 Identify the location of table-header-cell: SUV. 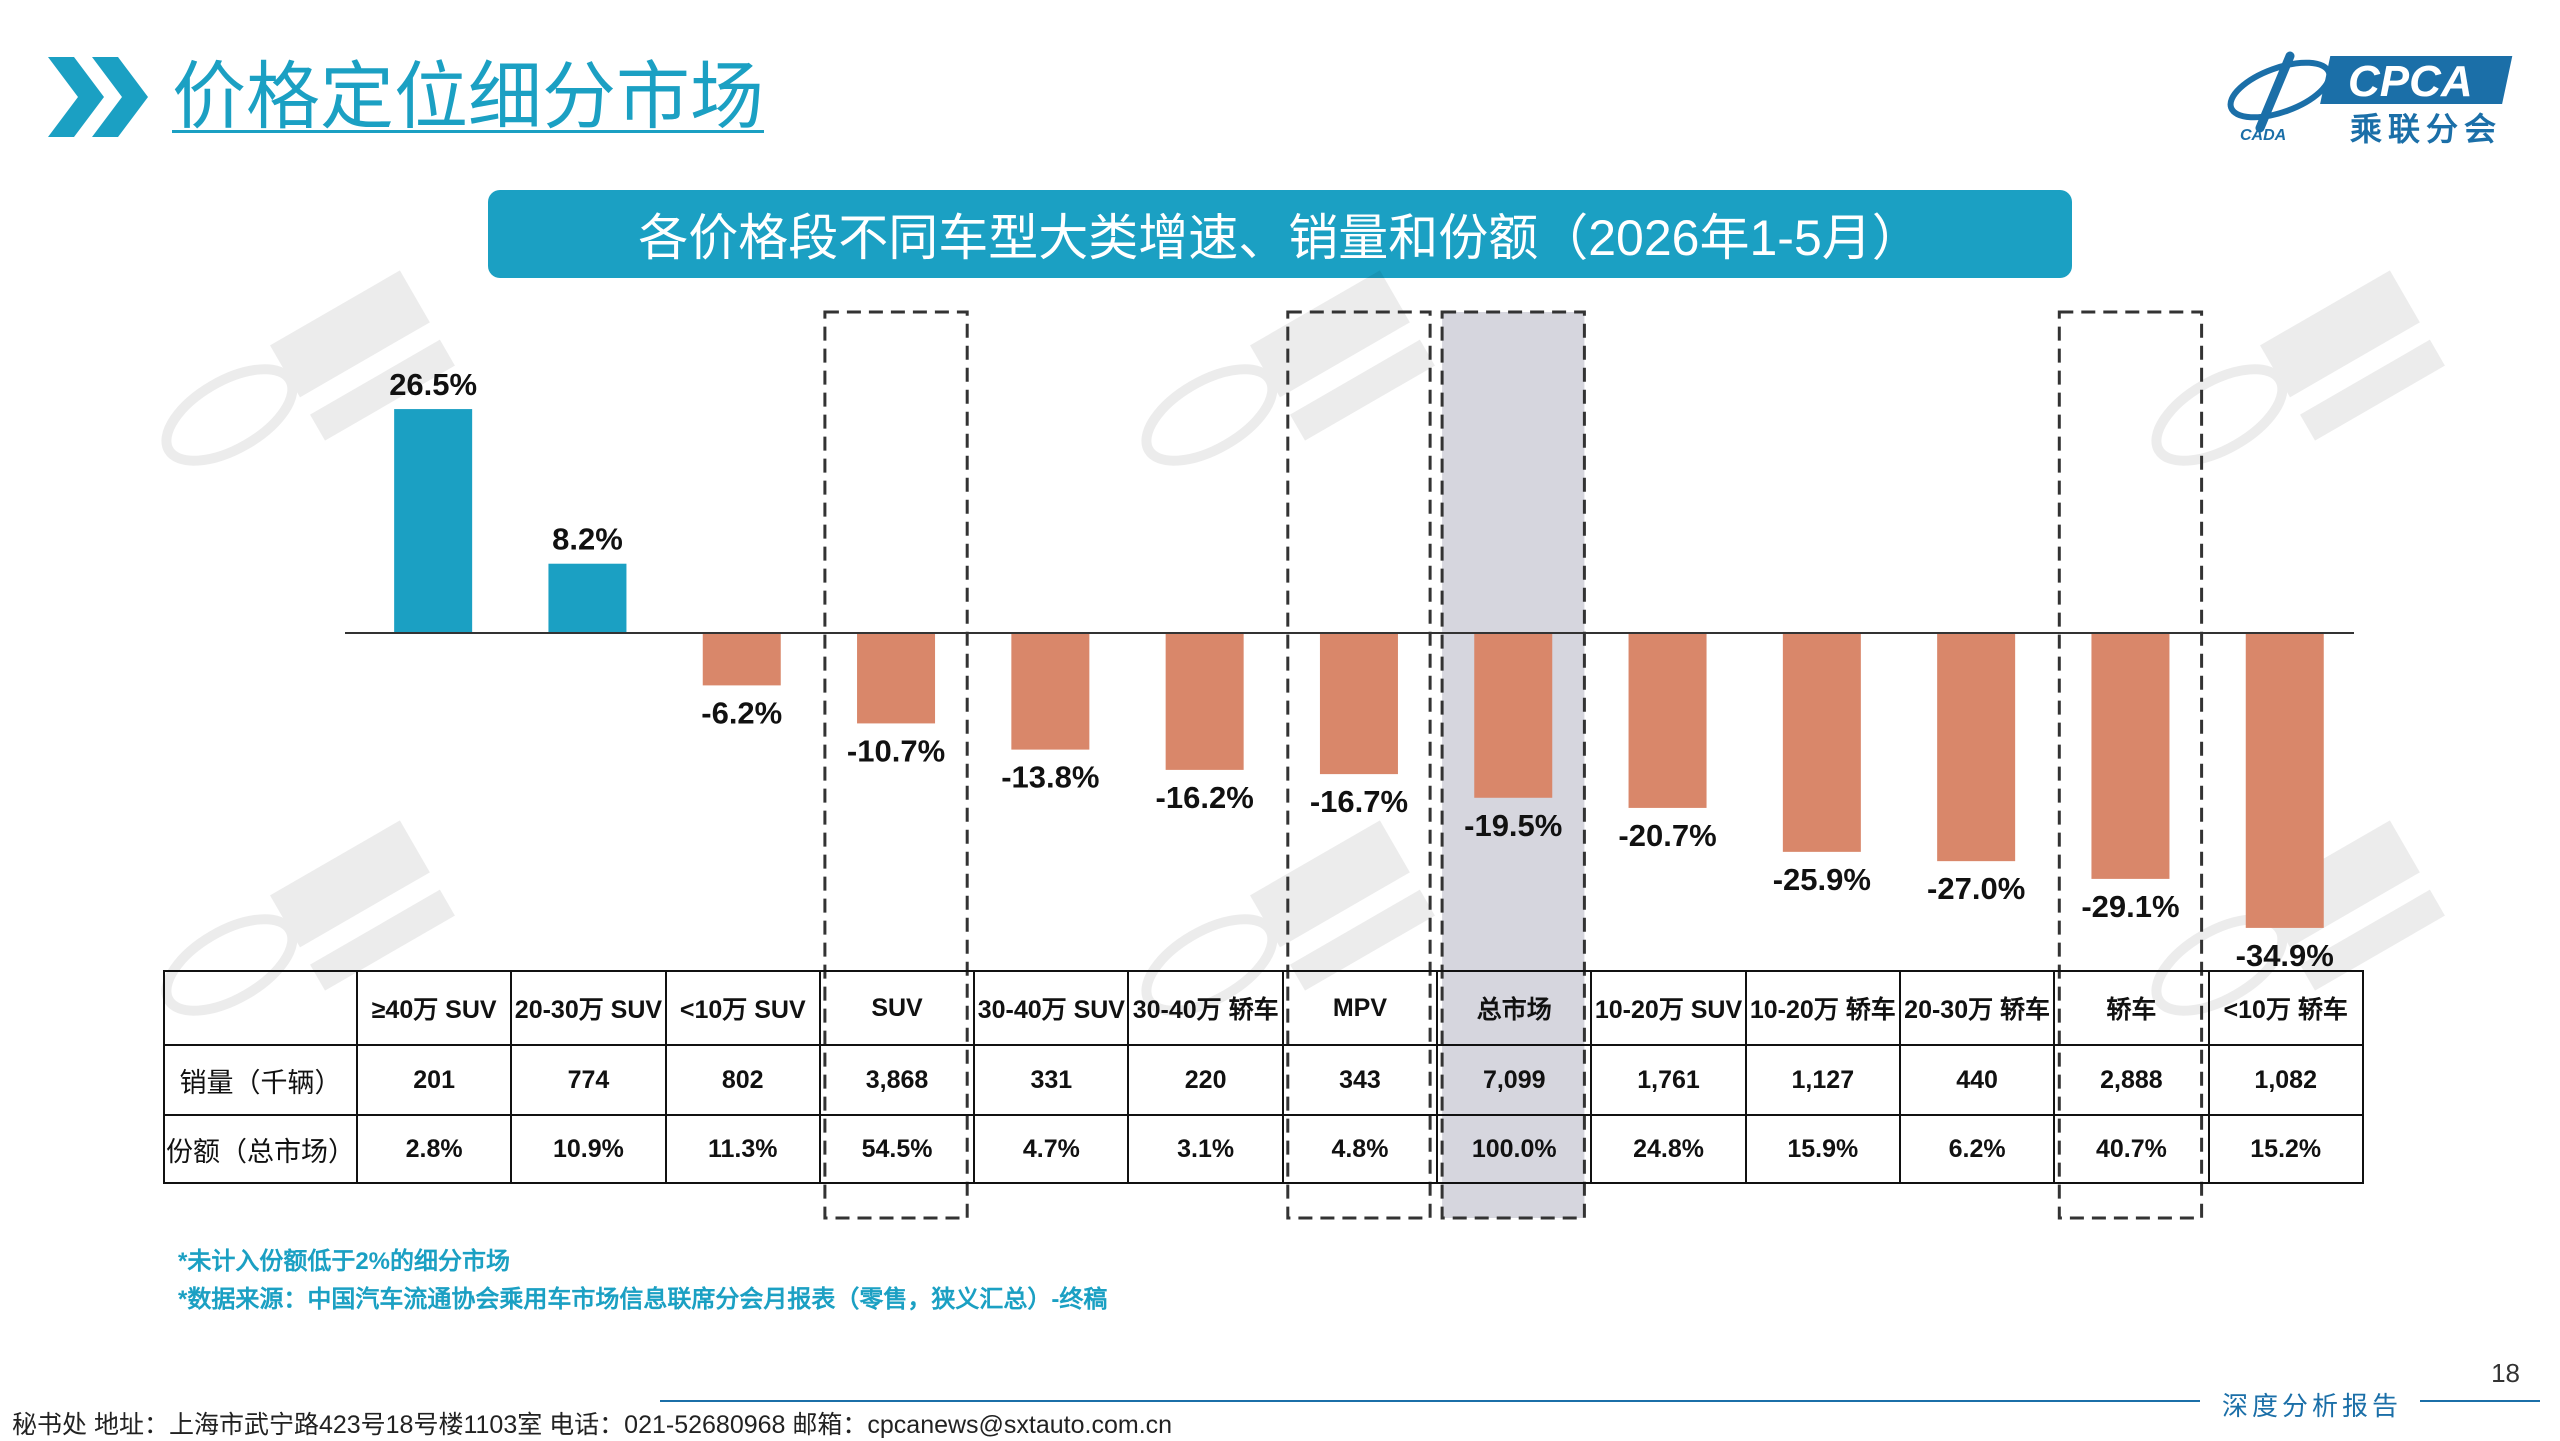
(897, 1008).